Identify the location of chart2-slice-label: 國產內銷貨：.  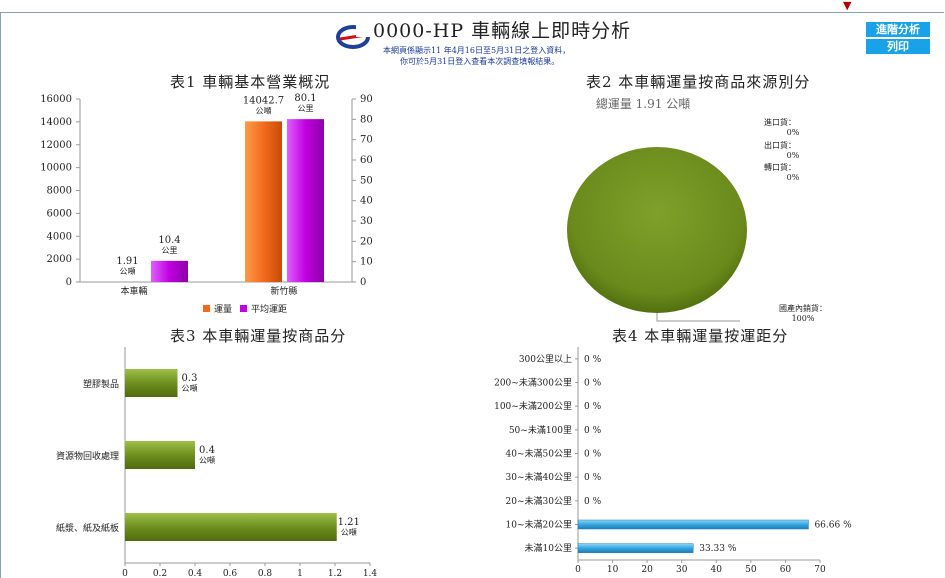
(803, 308).